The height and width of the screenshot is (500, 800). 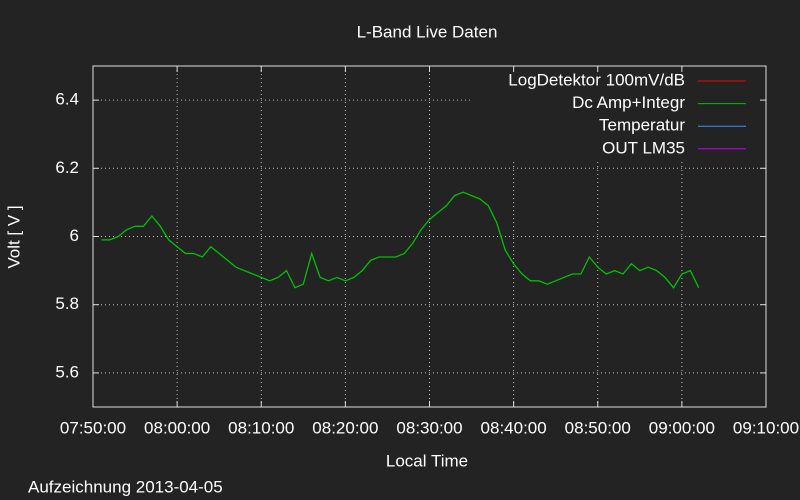 What do you see at coordinates (514, 427) in the screenshot?
I see `x-tick-label: 08:40:00` at bounding box center [514, 427].